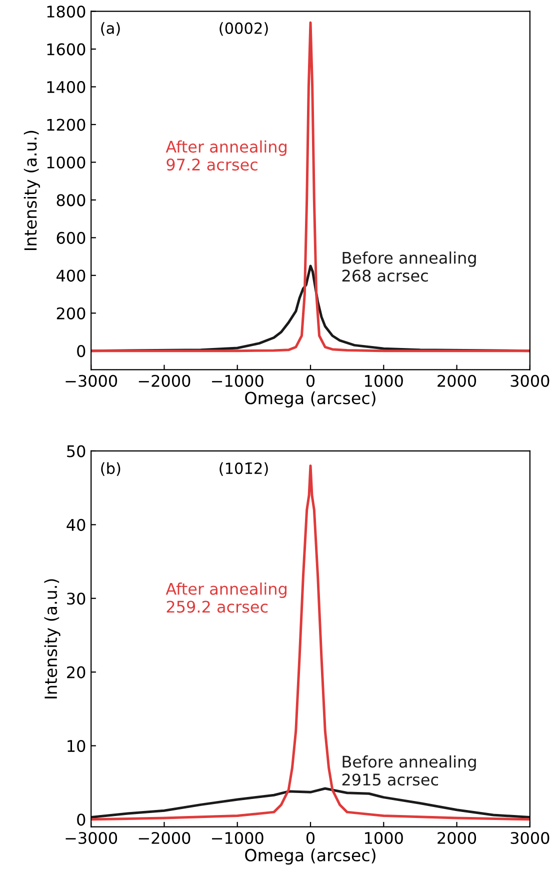 This screenshot has width=552, height=874. What do you see at coordinates (244, 29) in the screenshot?
I see `annotation: (0002)` at bounding box center [244, 29].